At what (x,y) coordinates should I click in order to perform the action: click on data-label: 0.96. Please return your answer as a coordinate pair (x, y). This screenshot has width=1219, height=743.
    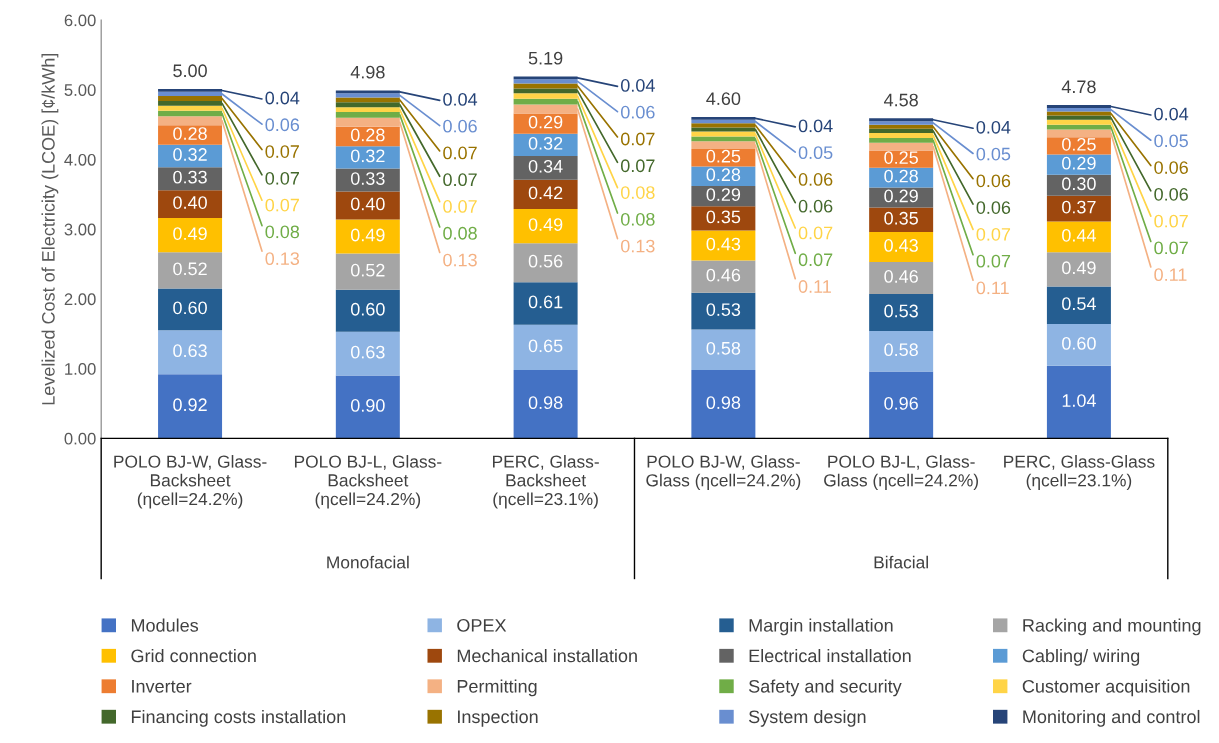
    Looking at the image, I should click on (901, 403).